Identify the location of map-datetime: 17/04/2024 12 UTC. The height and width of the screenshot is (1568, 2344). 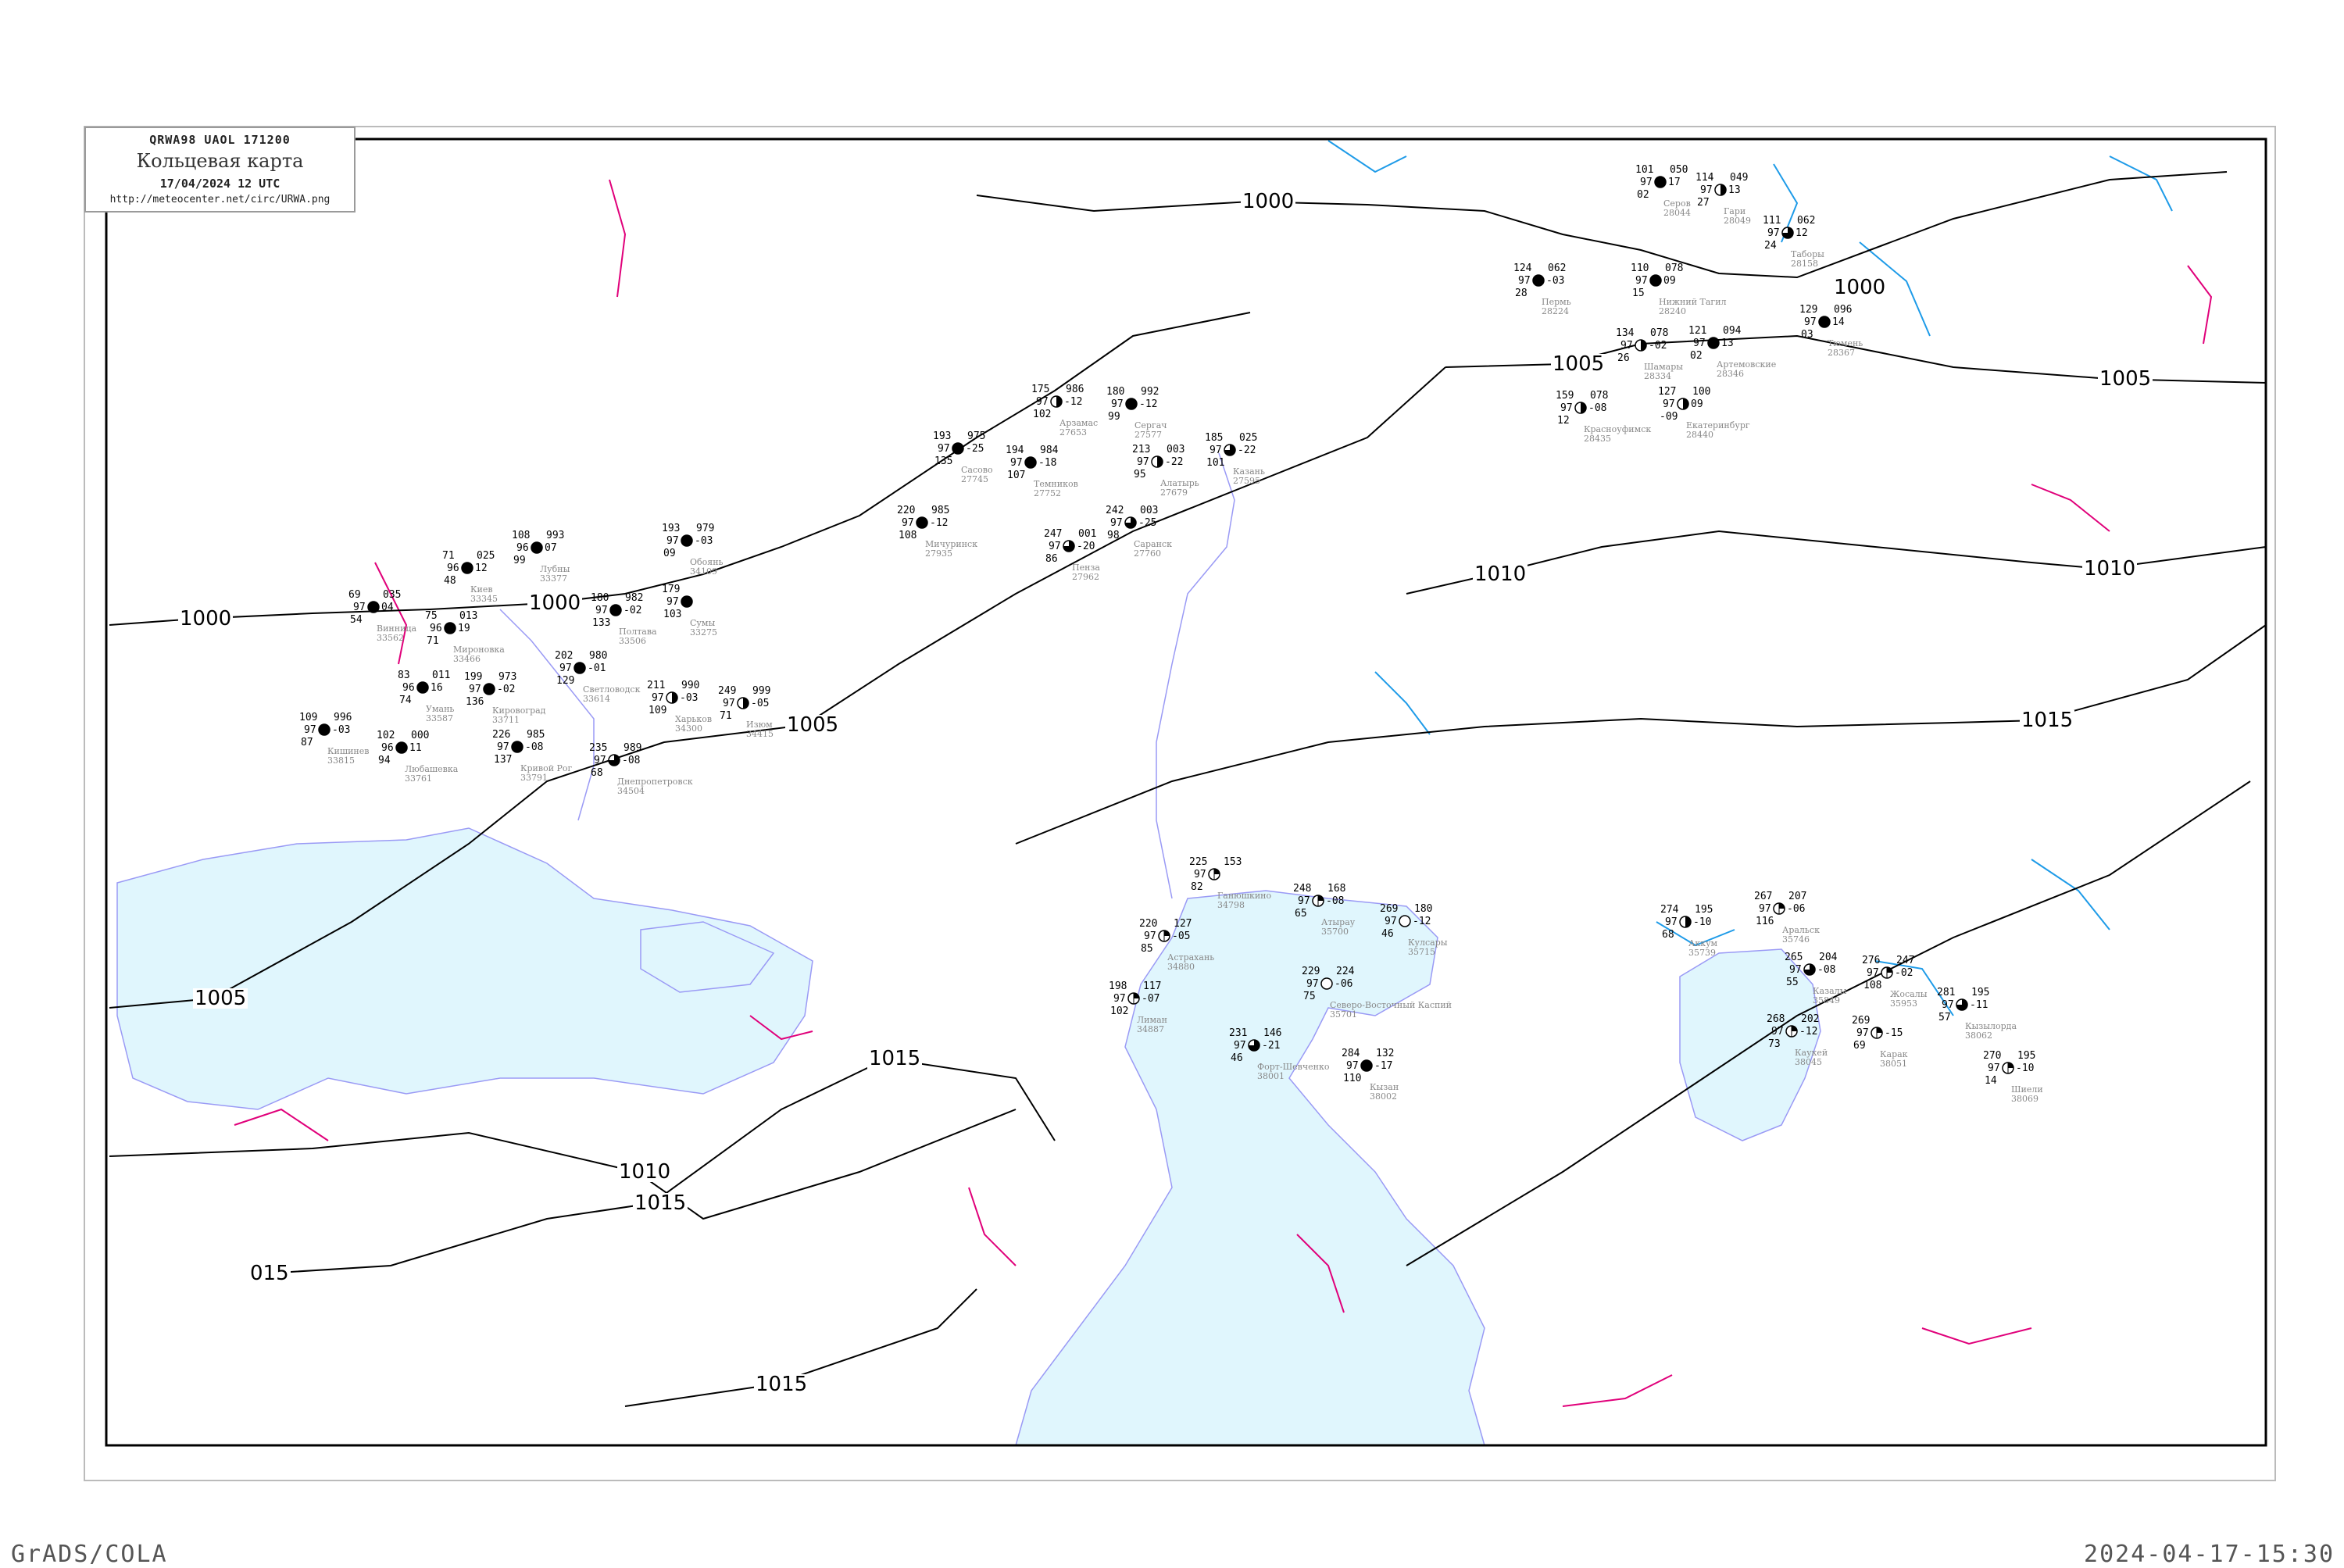
(219, 184).